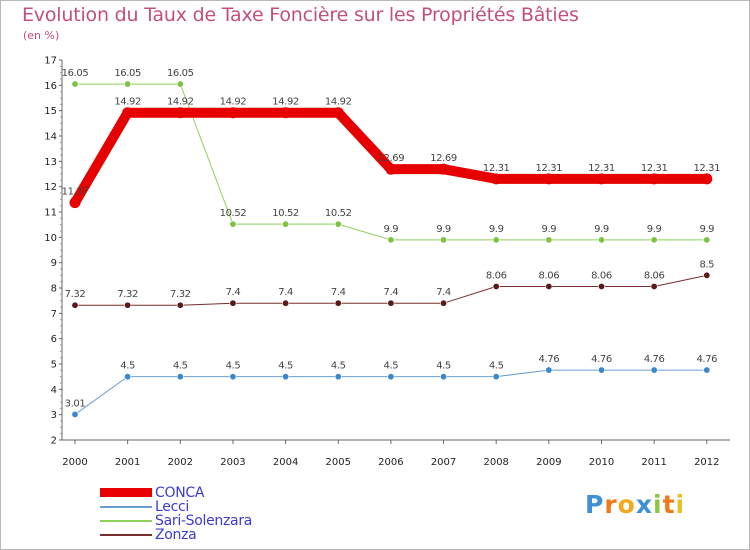  What do you see at coordinates (54, 441) in the screenshot?
I see `y-tick-label: 2` at bounding box center [54, 441].